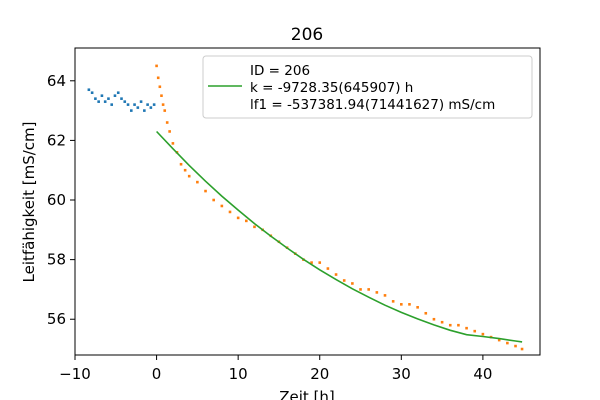  I want to click on legend-box, so click(367, 87).